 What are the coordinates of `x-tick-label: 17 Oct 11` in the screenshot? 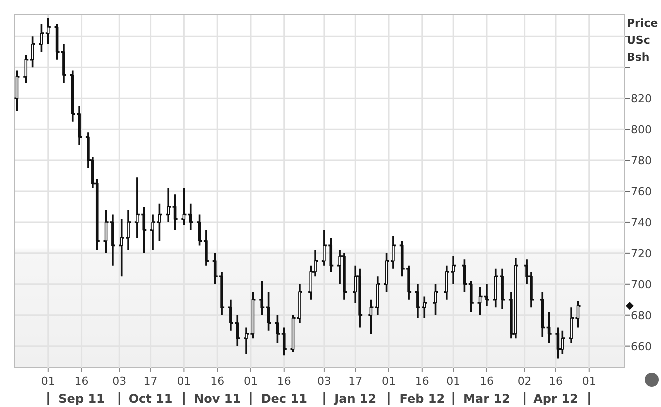 It's located at (150, 390).